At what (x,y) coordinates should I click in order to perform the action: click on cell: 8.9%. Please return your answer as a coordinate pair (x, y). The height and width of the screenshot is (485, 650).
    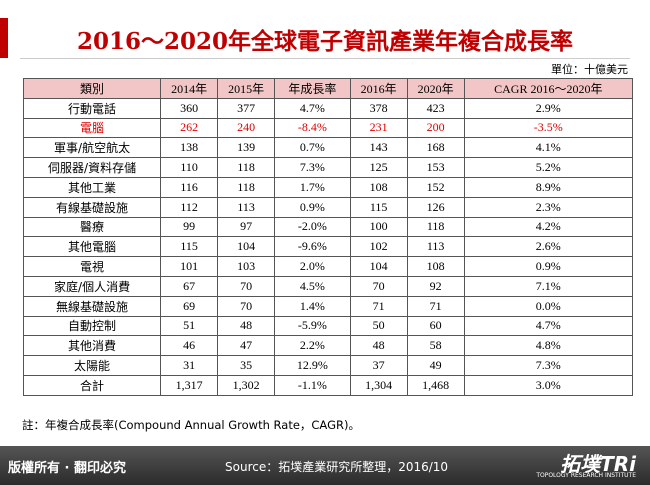
    Looking at the image, I should click on (548, 187).